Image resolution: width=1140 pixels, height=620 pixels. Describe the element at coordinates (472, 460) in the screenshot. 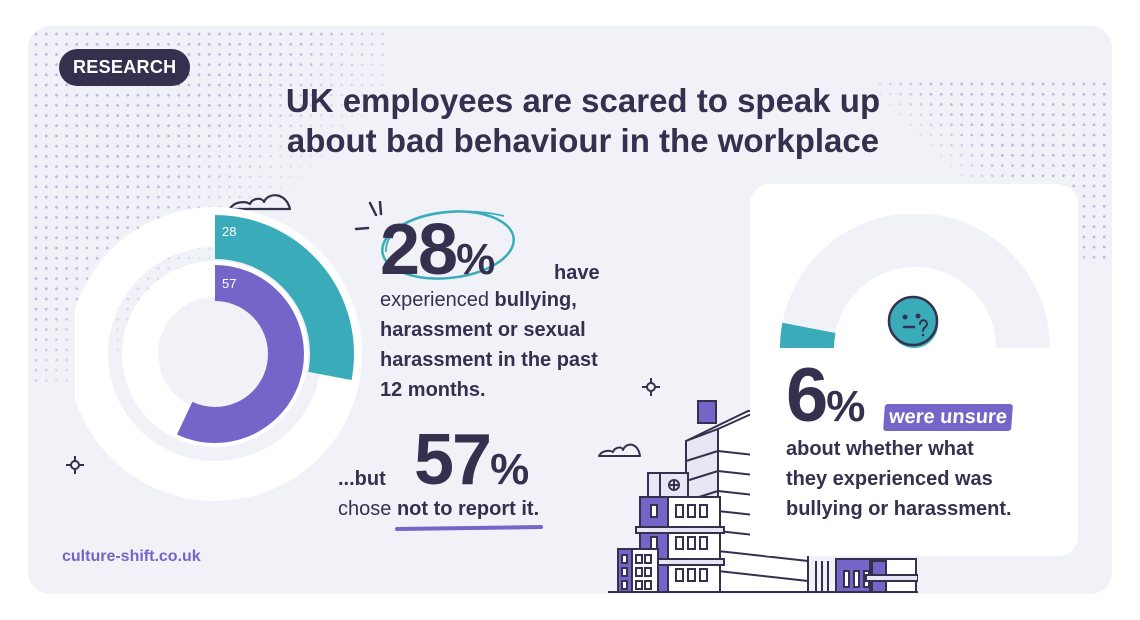

I see `stat-number-57: 57%` at that location.